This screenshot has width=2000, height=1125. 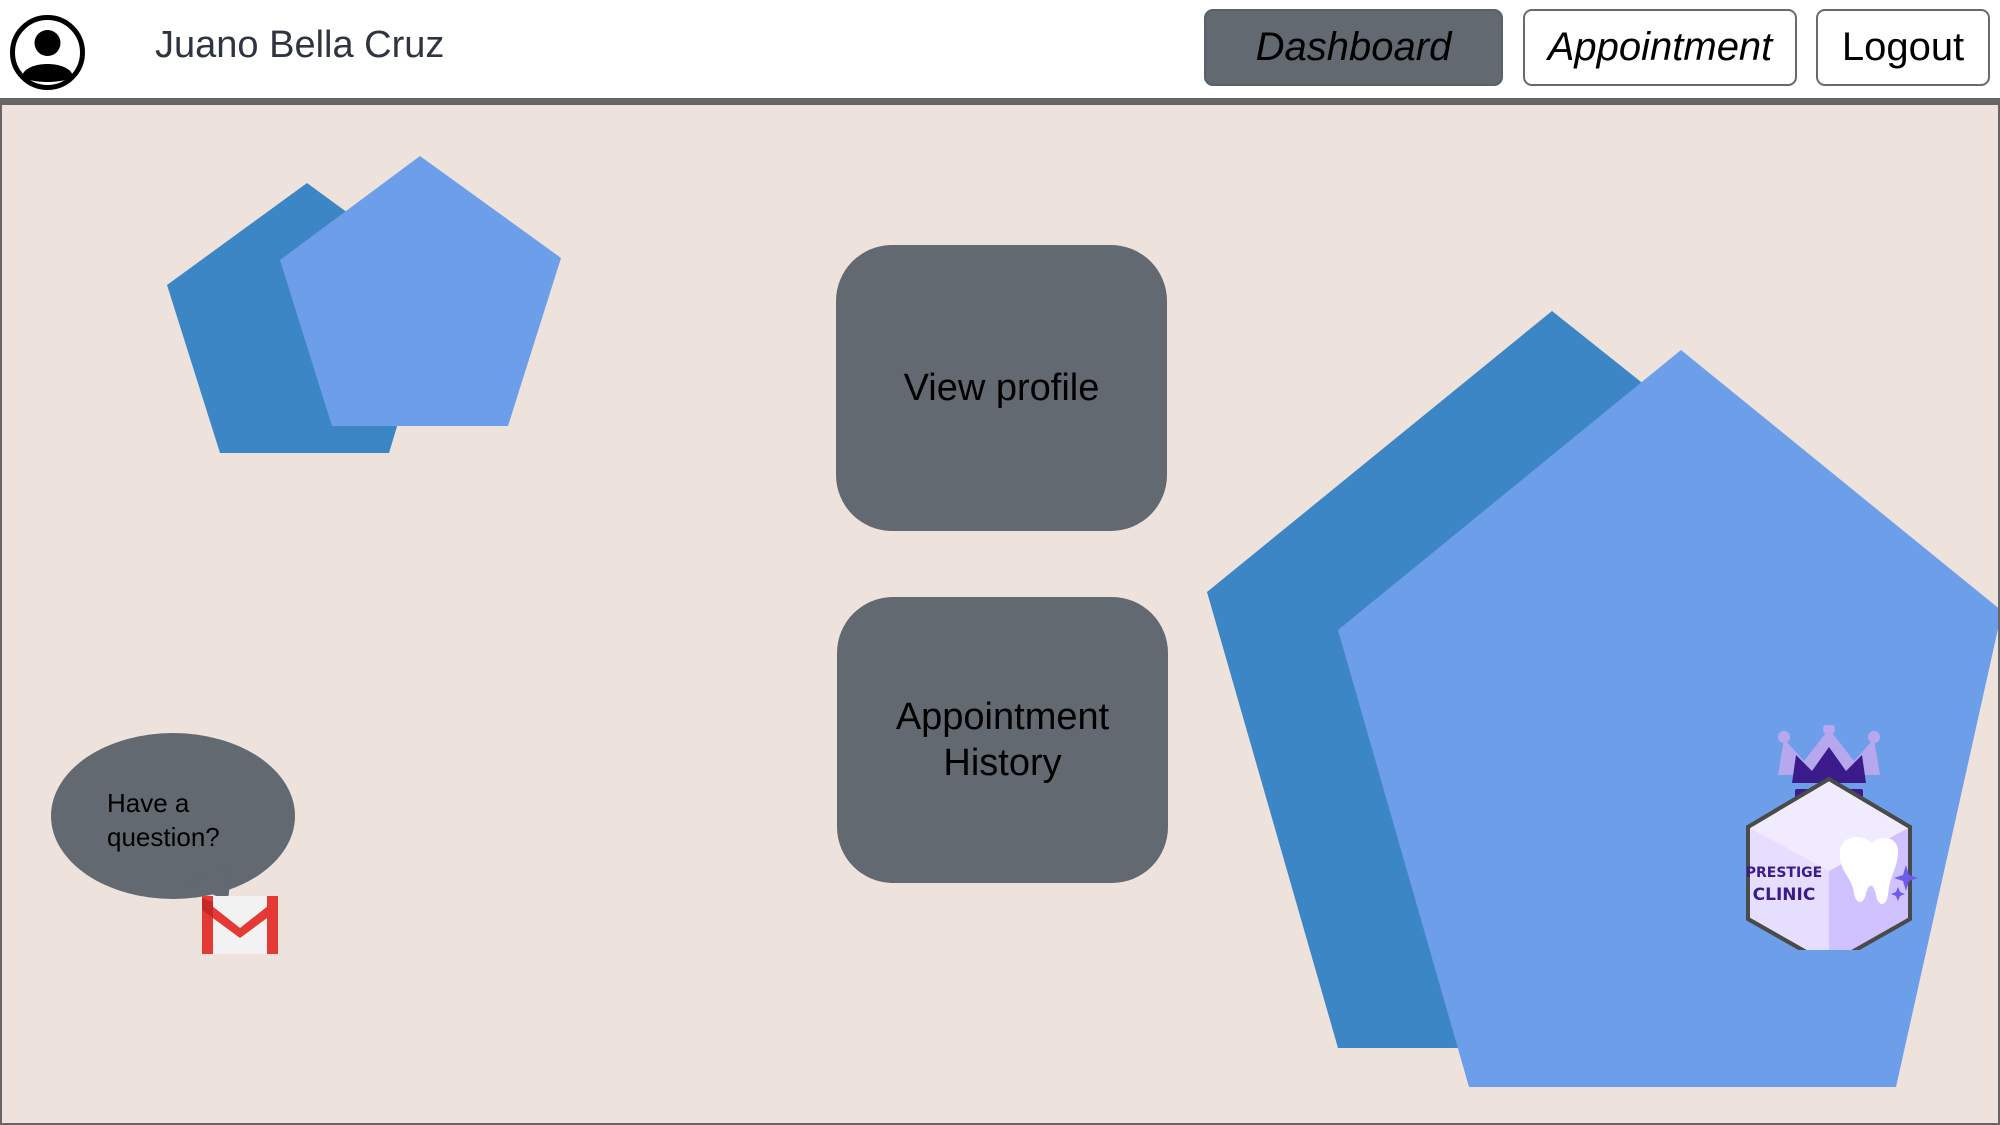 What do you see at coordinates (420, 291) in the screenshot?
I see `pentagon-small-light` at bounding box center [420, 291].